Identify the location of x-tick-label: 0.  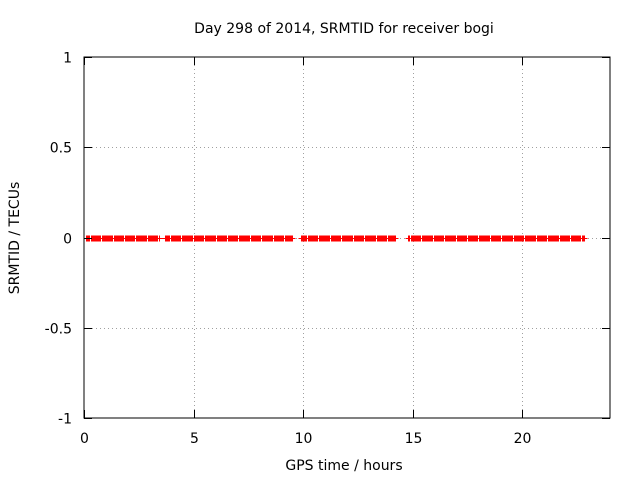
(84, 439).